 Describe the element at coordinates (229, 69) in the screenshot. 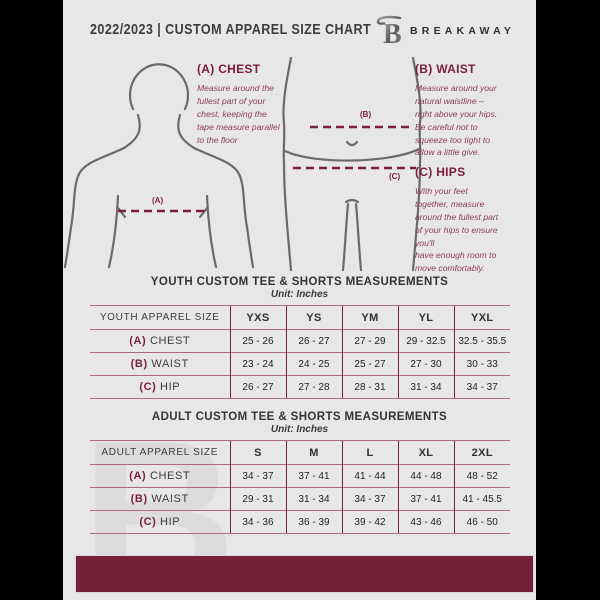

I see `chest-guide-heading: (A) CHEST` at that location.